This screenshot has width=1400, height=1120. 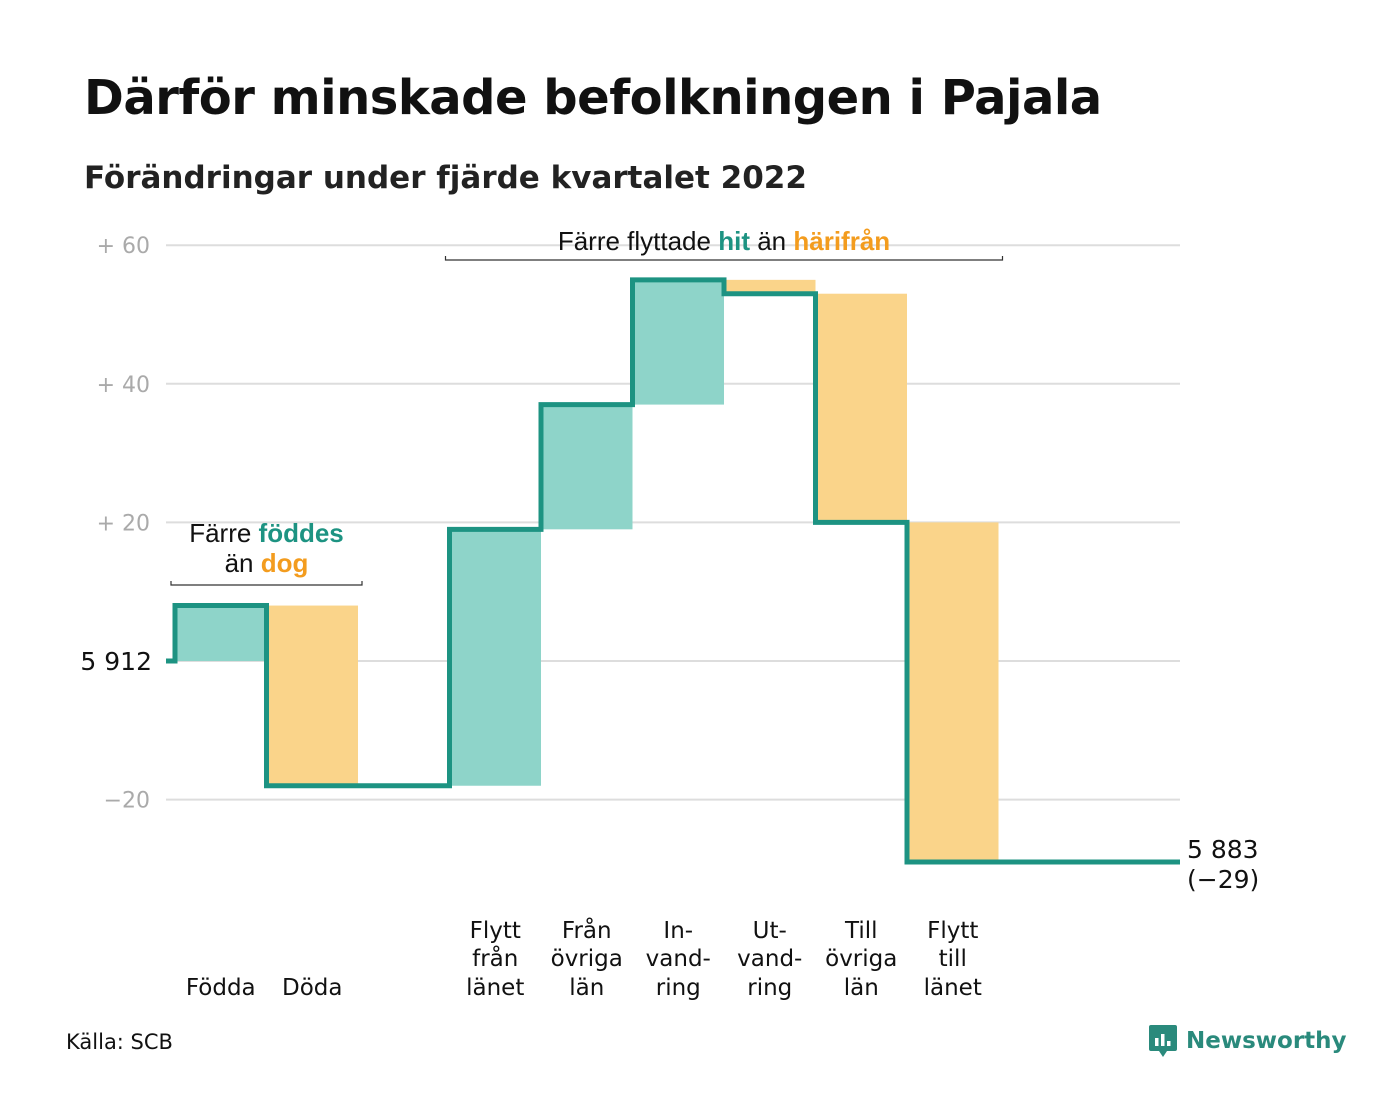 I want to click on category-label: Till, so click(x=861, y=931).